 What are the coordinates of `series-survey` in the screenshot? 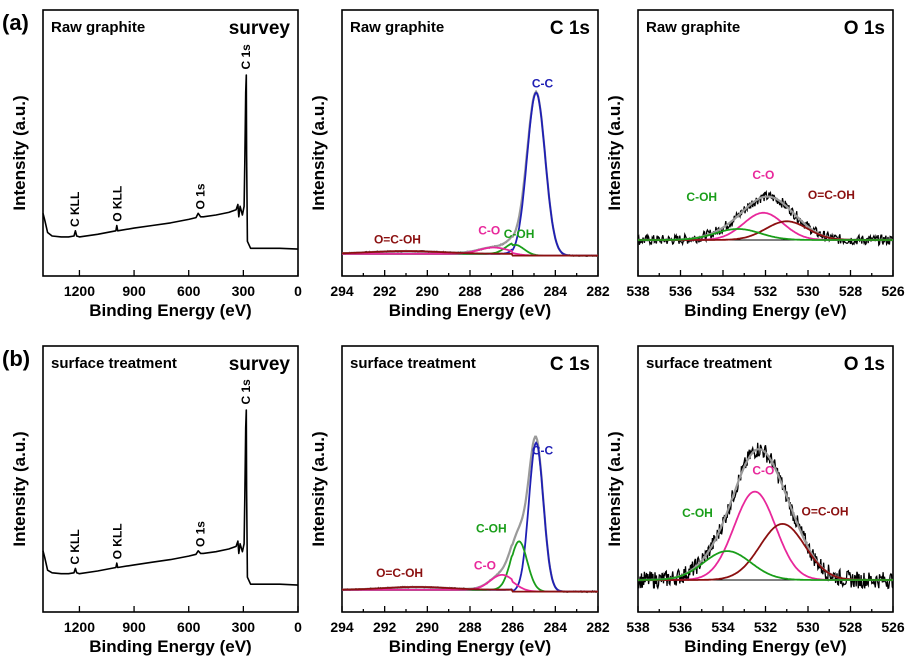 It's located at (170, 162).